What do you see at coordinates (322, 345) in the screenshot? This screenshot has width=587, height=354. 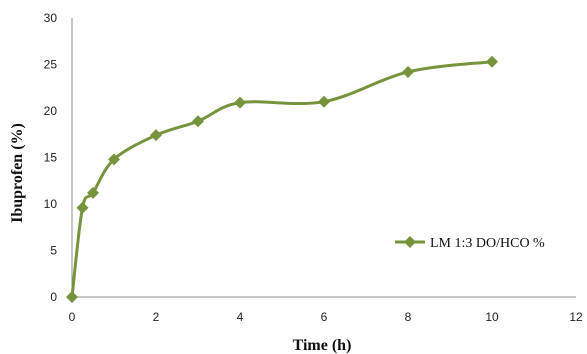 I see `x-axis-title: Time (h)` at bounding box center [322, 345].